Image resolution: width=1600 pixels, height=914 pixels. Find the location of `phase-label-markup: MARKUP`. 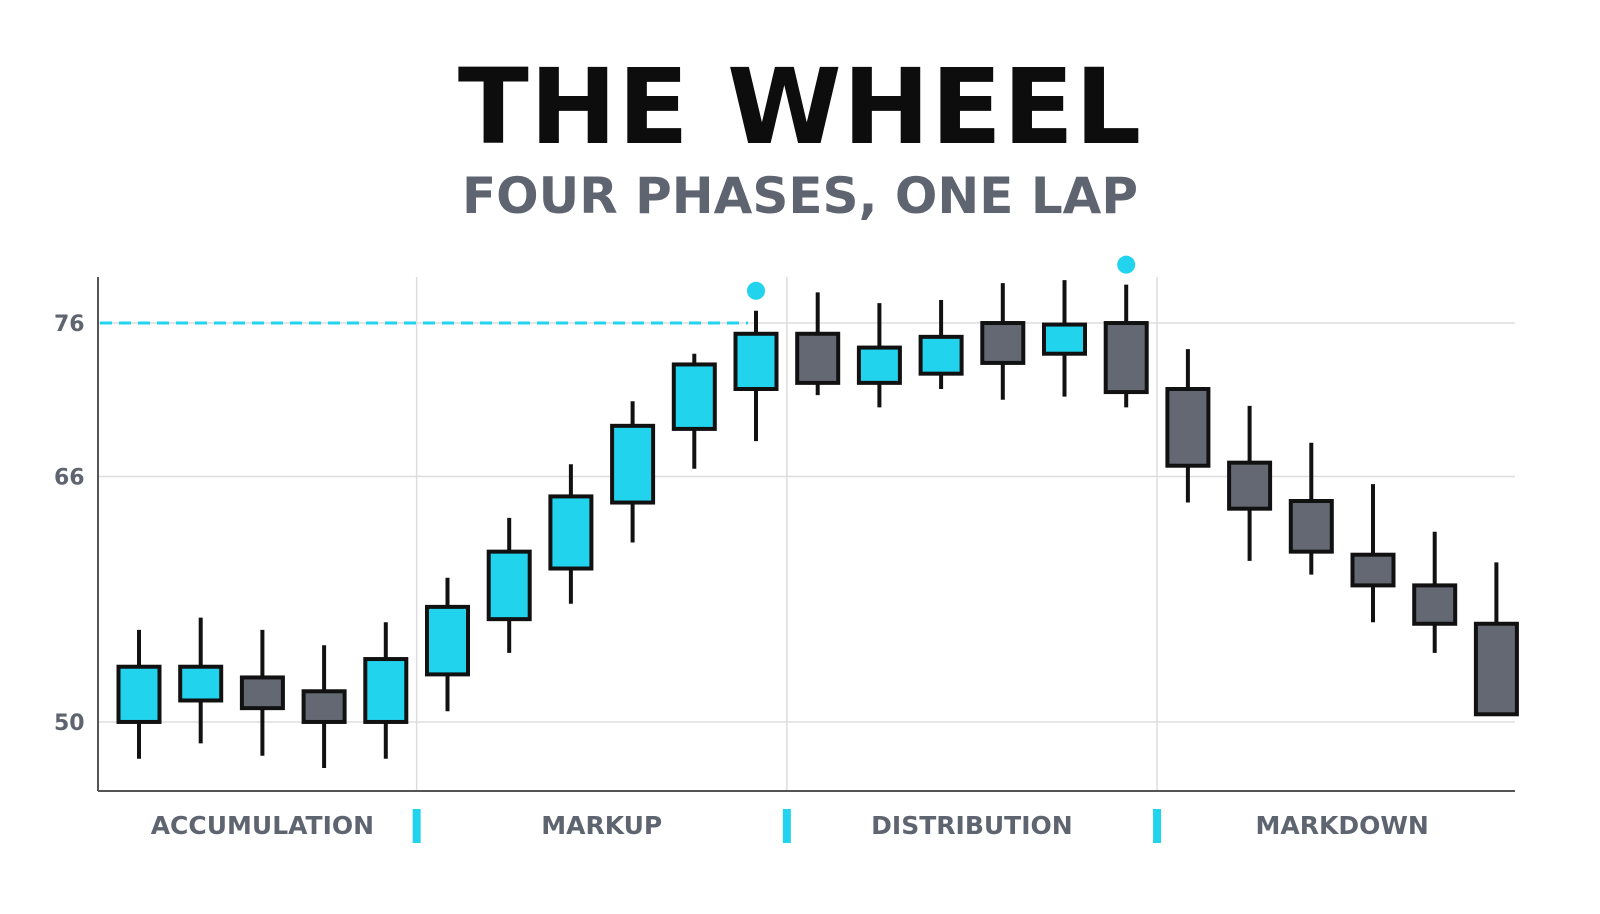

phase-label-markup: MARKUP is located at coordinates (601, 825).